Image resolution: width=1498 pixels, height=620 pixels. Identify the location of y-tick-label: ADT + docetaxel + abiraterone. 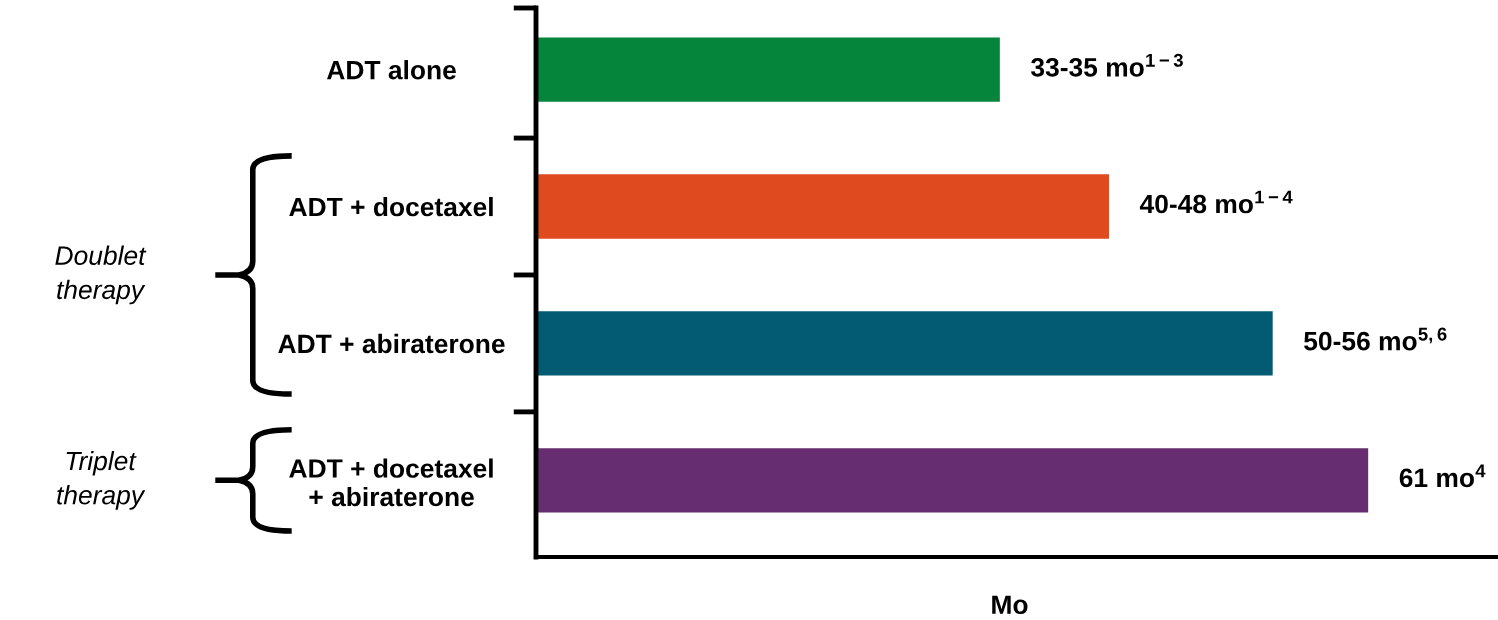
(391, 482).